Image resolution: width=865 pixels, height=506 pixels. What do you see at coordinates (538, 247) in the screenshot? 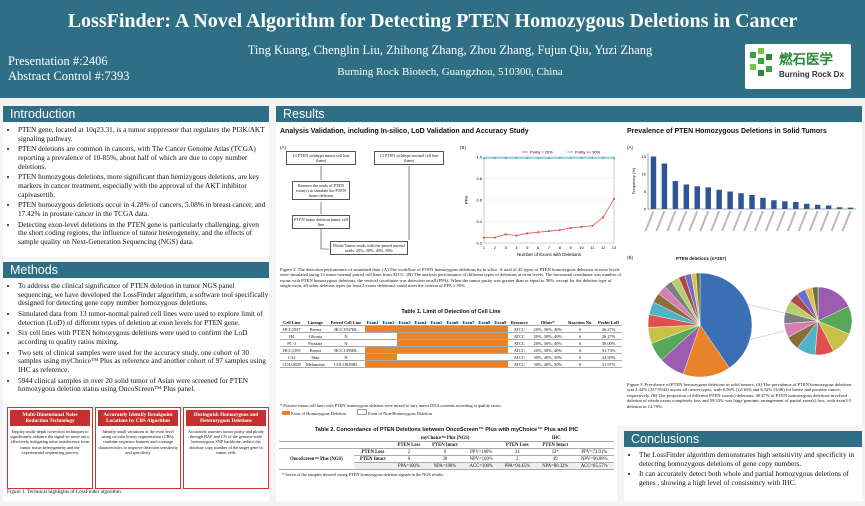
I see `x-tick-label: 6` at bounding box center [538, 247].